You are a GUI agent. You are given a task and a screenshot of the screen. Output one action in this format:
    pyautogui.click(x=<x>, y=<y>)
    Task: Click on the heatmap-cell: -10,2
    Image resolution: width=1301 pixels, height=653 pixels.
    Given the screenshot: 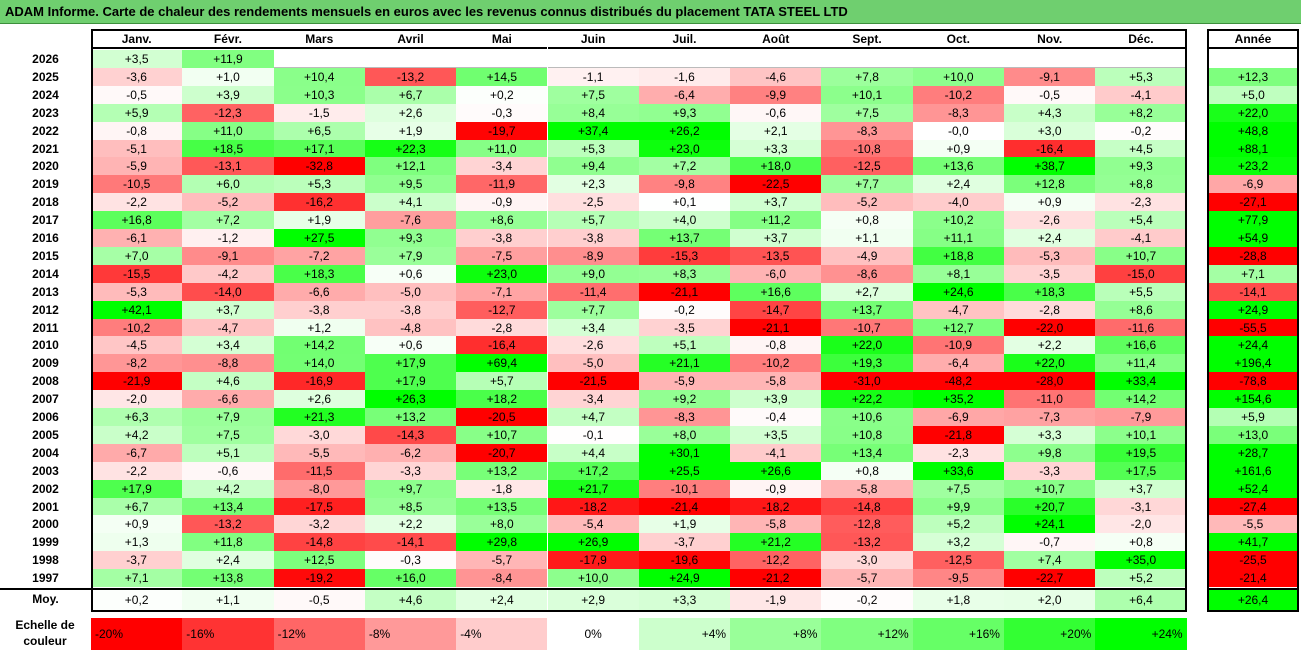 What is the action you would take?
    pyautogui.click(x=776, y=363)
    